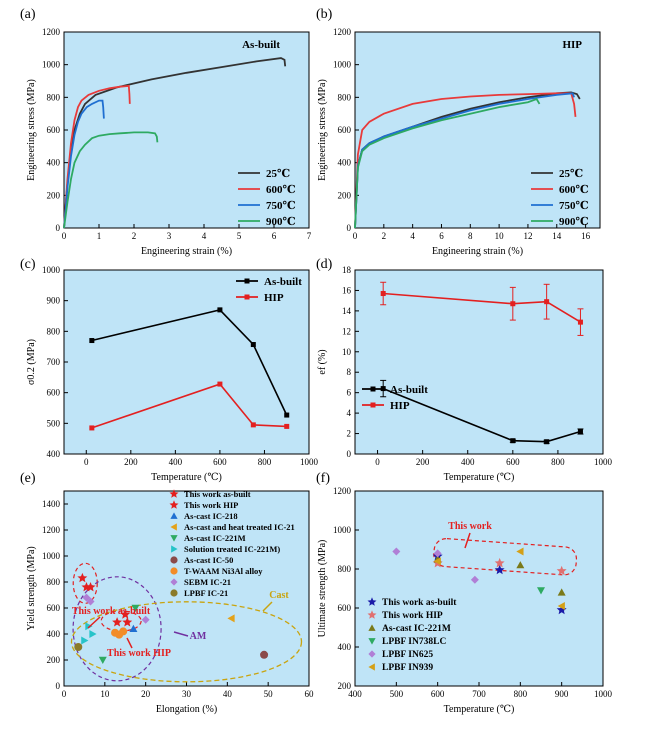 The width and height of the screenshot is (650, 734). I want to click on legend-entry: This work as-built, so click(412, 602).